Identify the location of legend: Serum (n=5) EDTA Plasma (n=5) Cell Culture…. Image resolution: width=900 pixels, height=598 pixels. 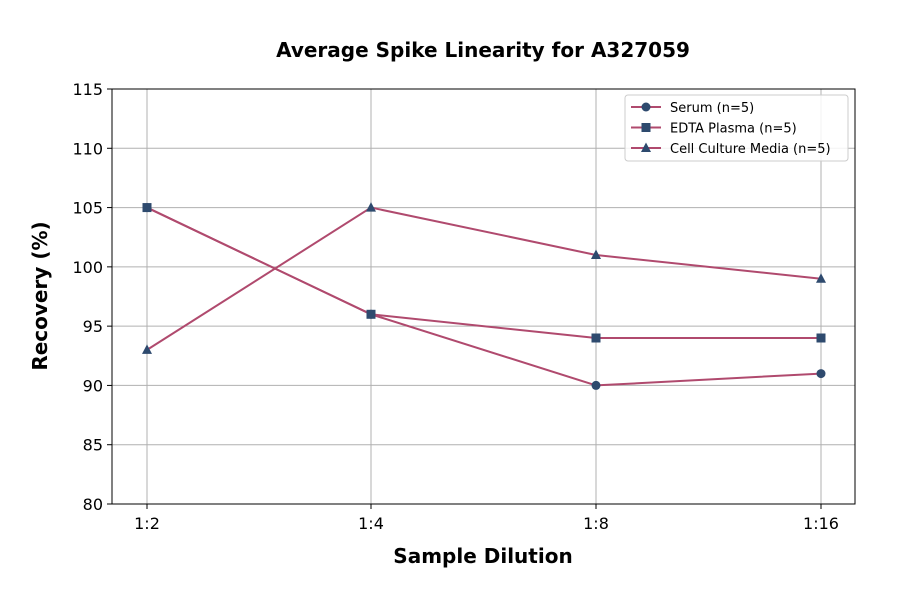
(736, 128).